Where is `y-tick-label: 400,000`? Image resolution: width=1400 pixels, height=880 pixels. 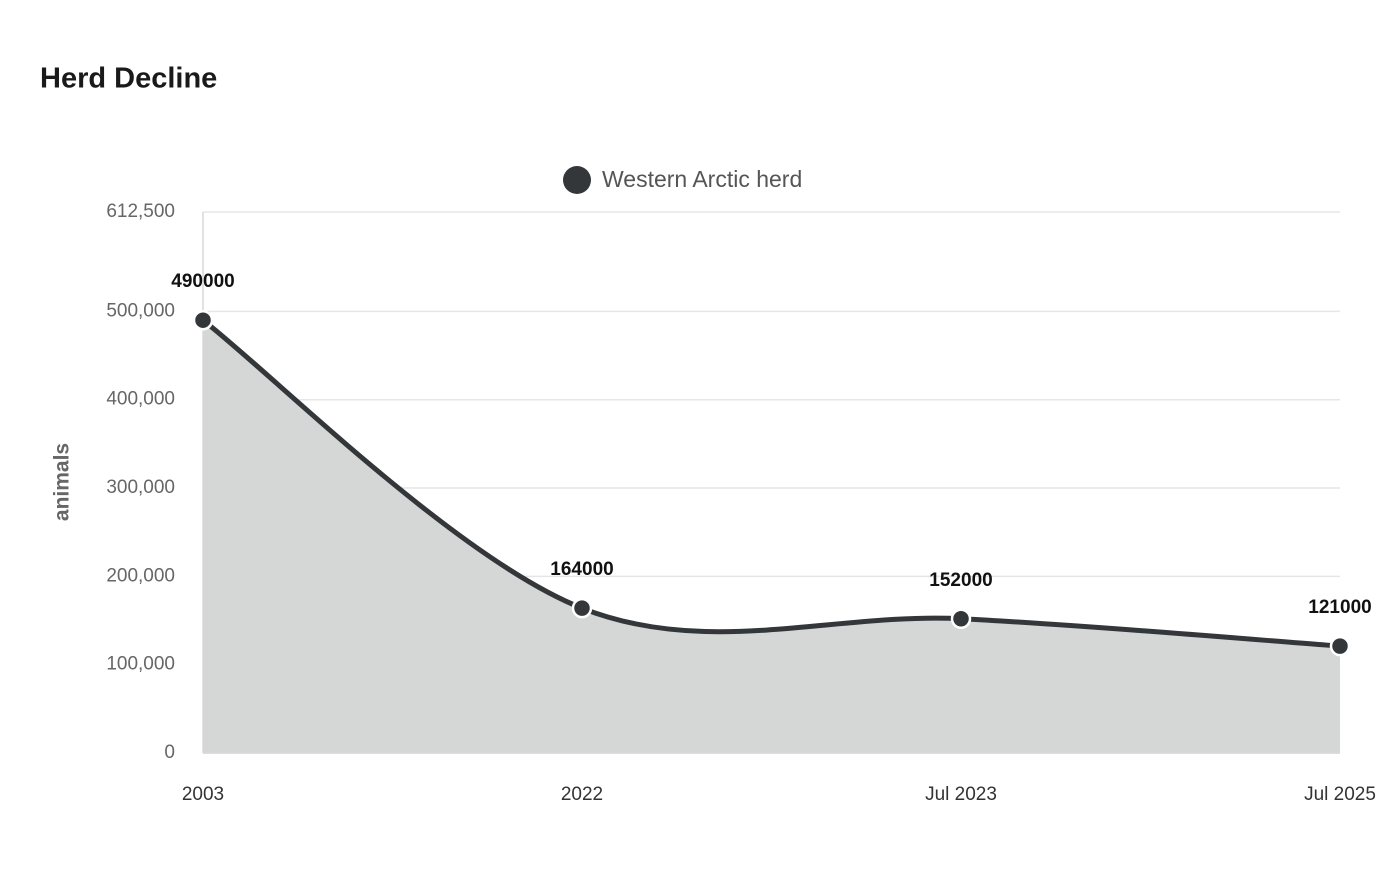 y-tick-label: 400,000 is located at coordinates (140, 399).